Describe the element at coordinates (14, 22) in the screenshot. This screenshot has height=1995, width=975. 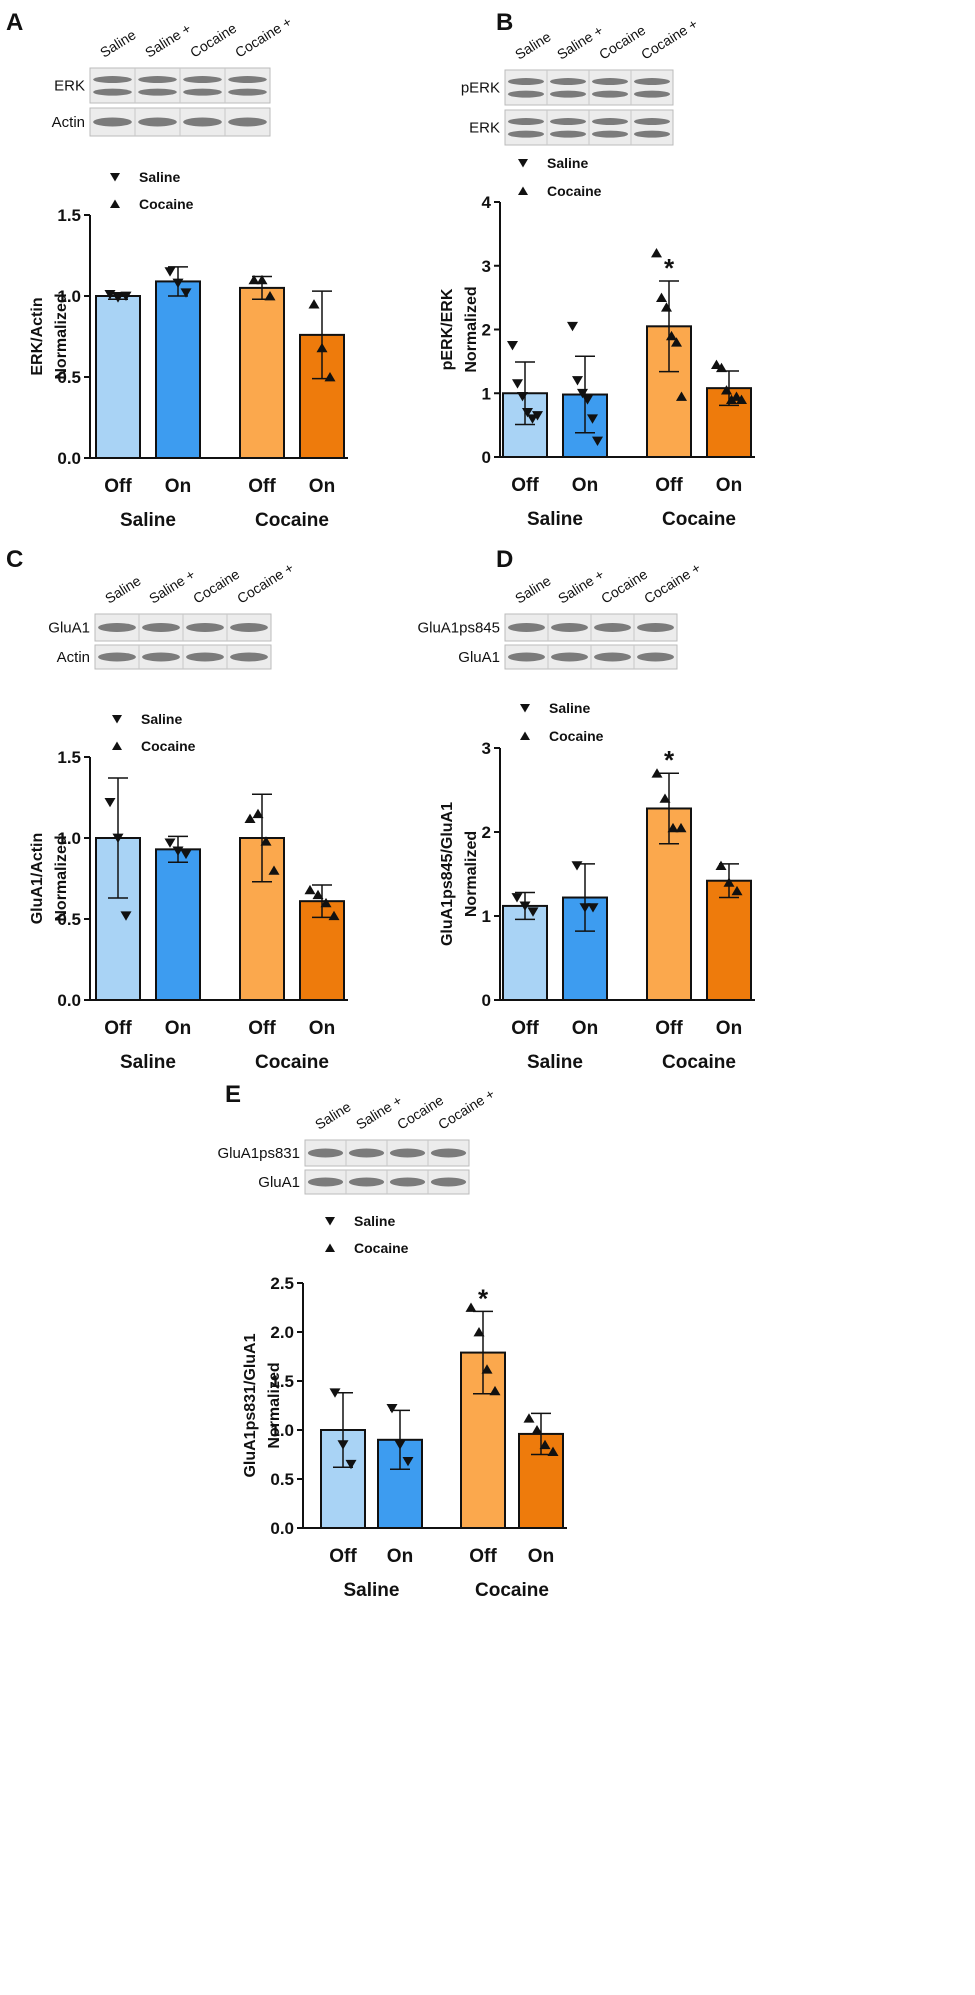
I see `panel-letter: A` at that location.